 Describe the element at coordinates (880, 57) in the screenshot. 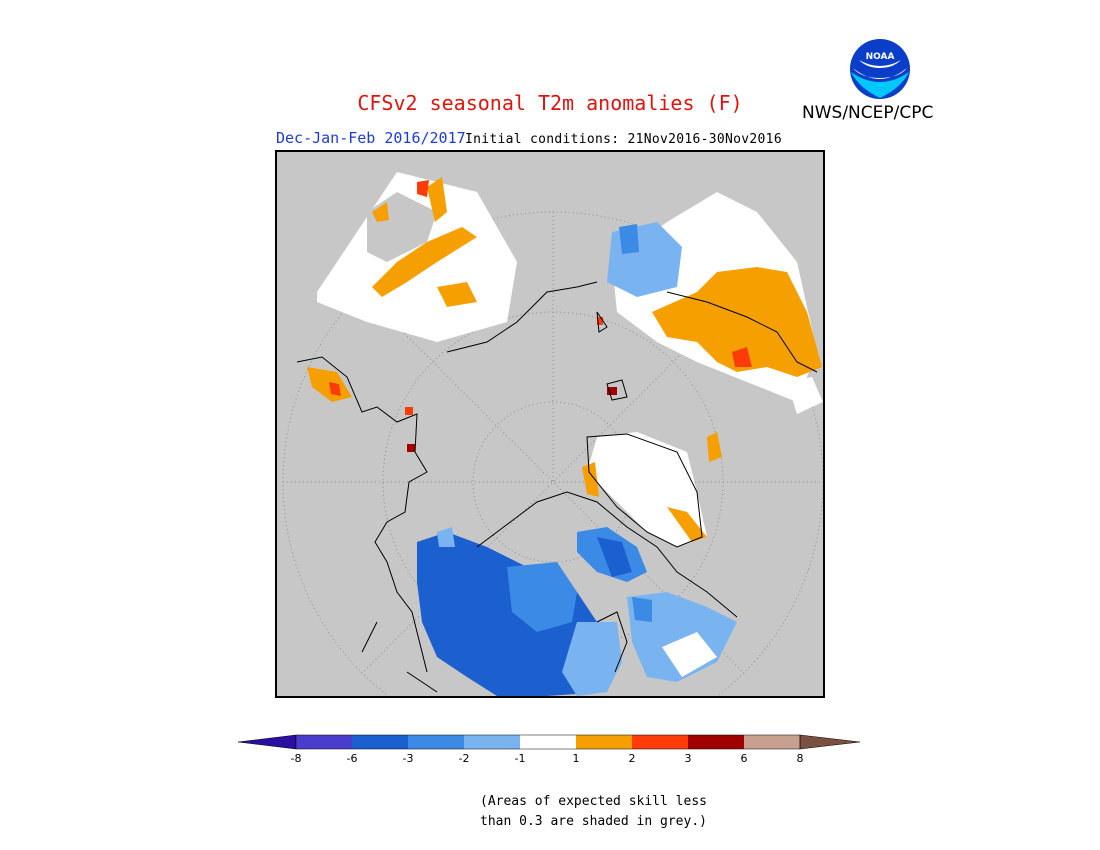

I see `logo-text: NOAA` at that location.